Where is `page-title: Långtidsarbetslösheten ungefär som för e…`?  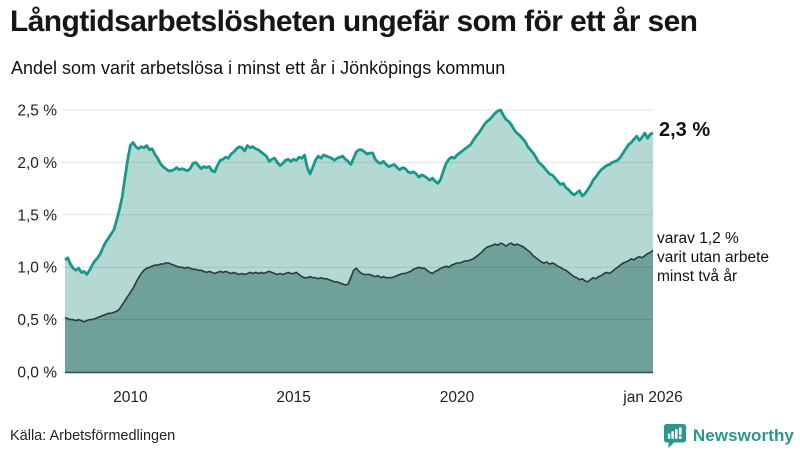
page-title: Långtidsarbetslösheten ungefär som för e… is located at coordinates (354, 21).